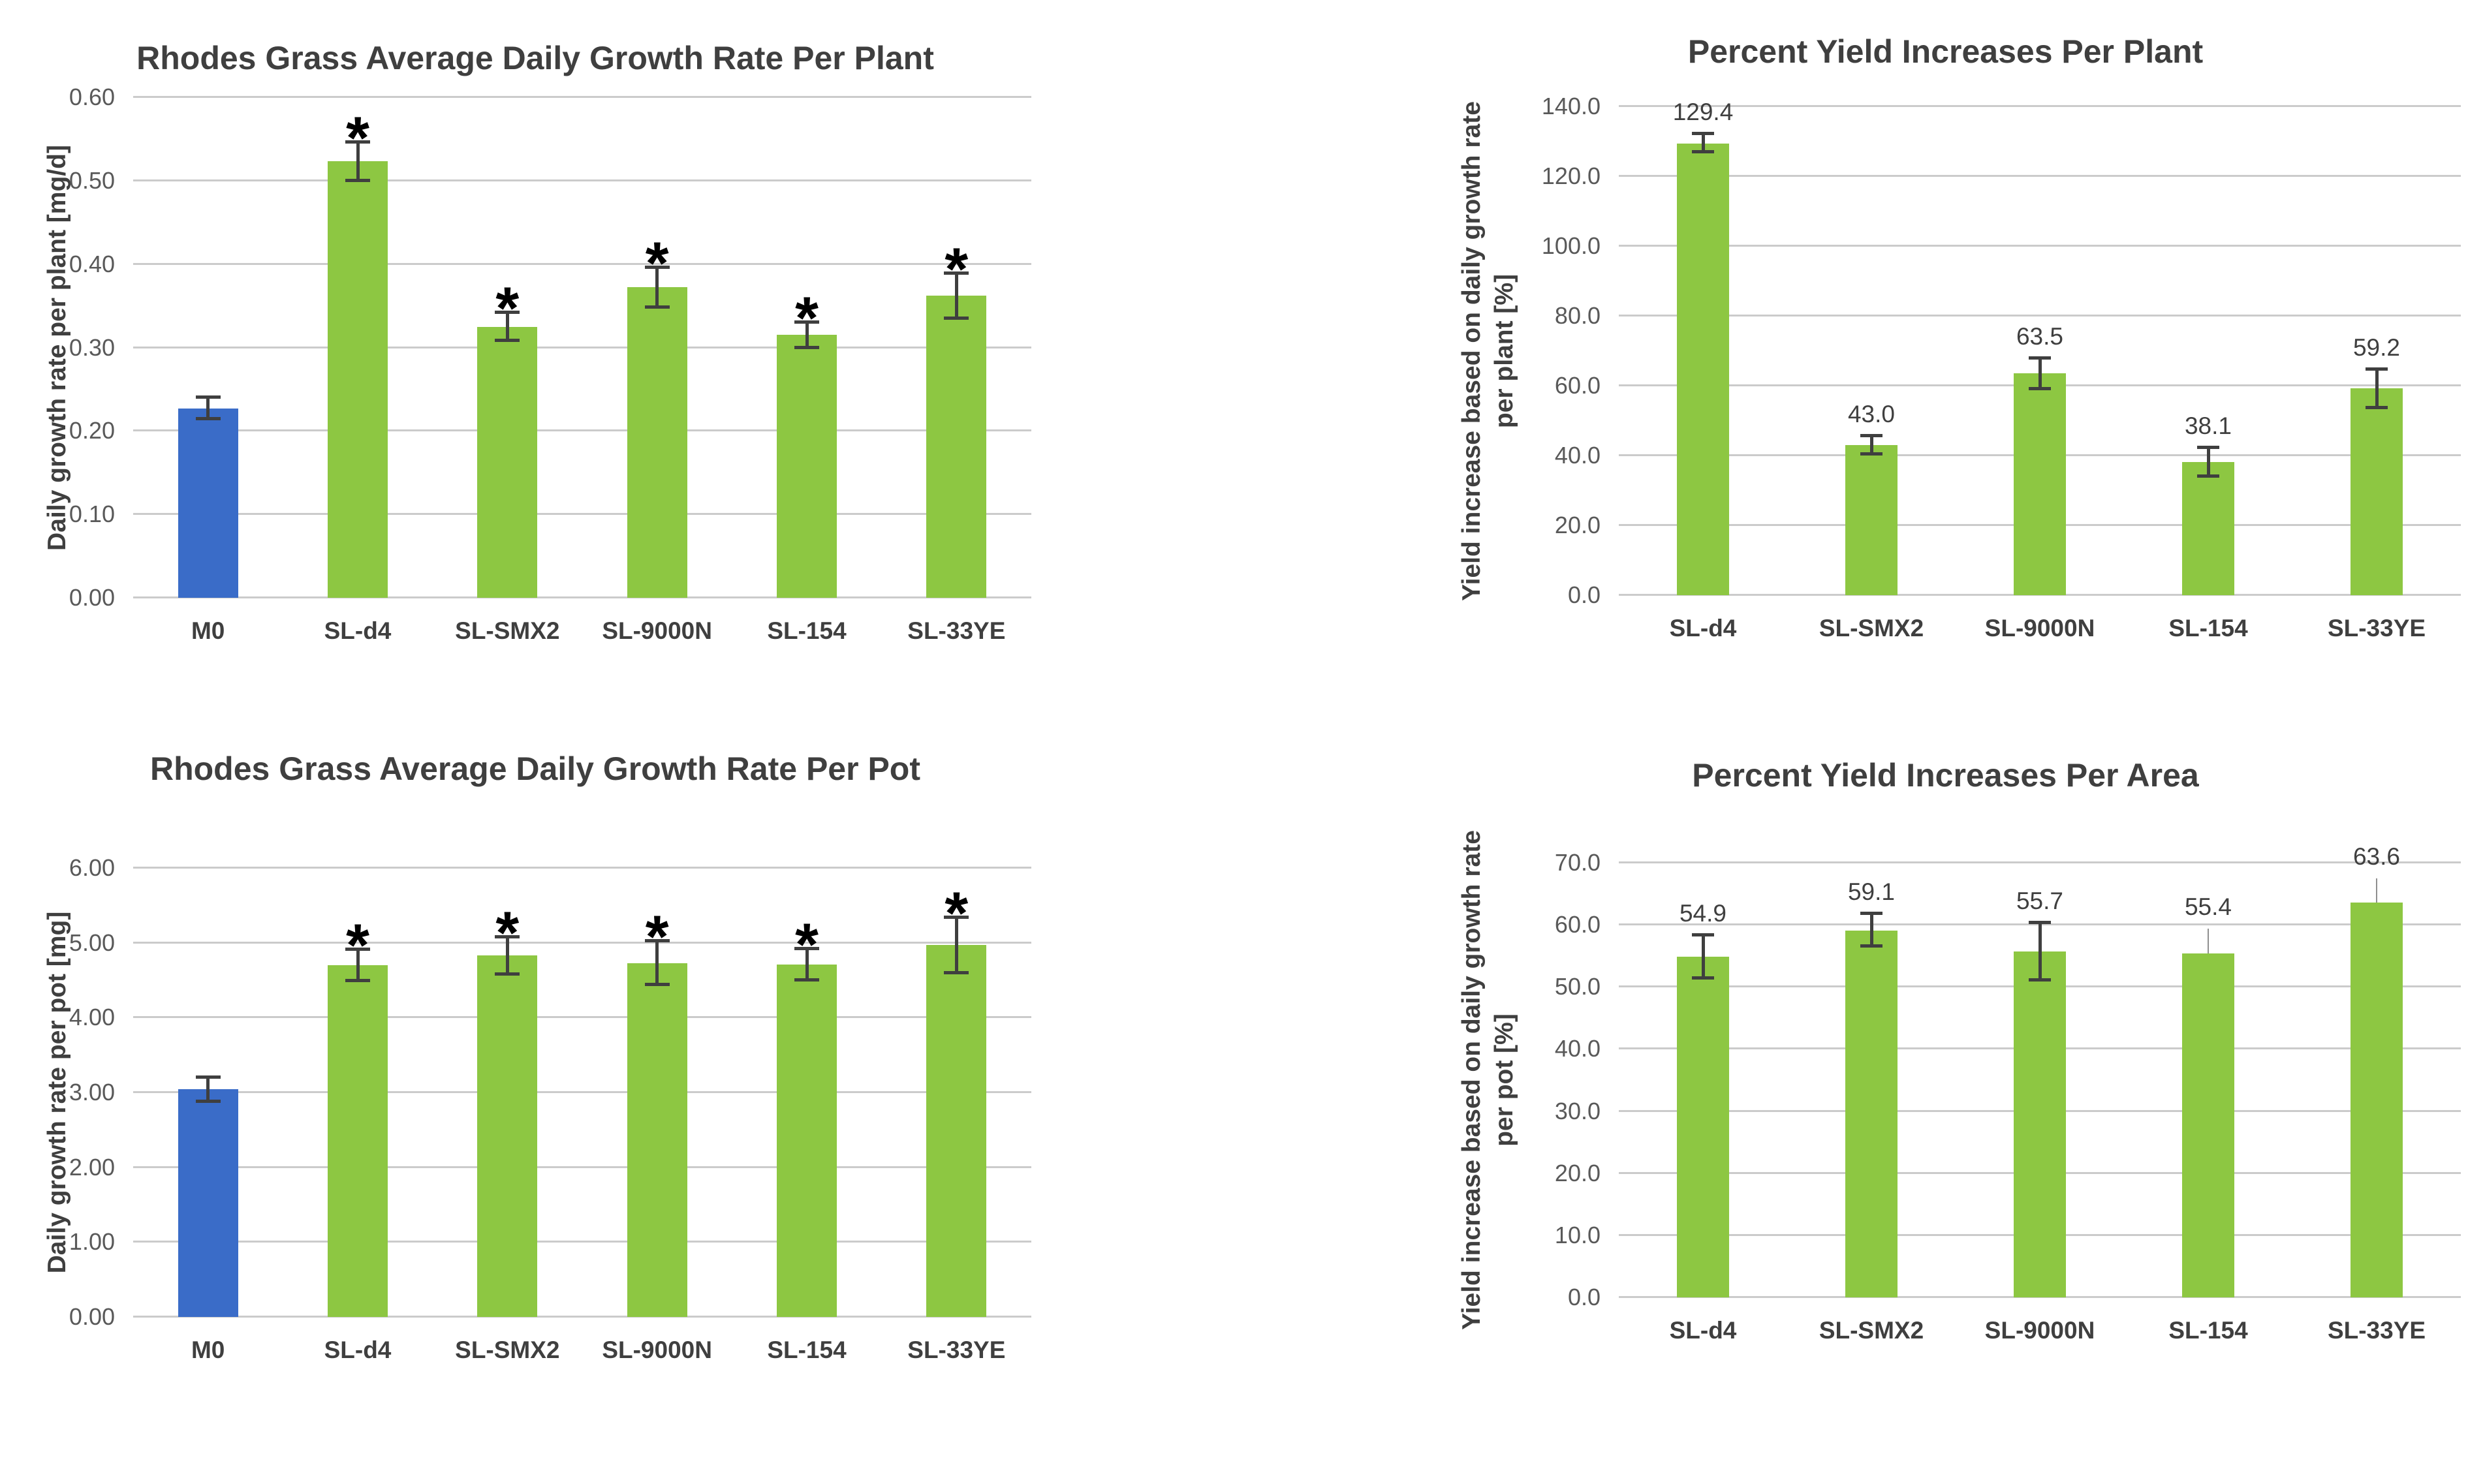 This screenshot has height=1484, width=2468. Describe the element at coordinates (1578, 385) in the screenshot. I see `y-tick-label: 60.0` at that location.